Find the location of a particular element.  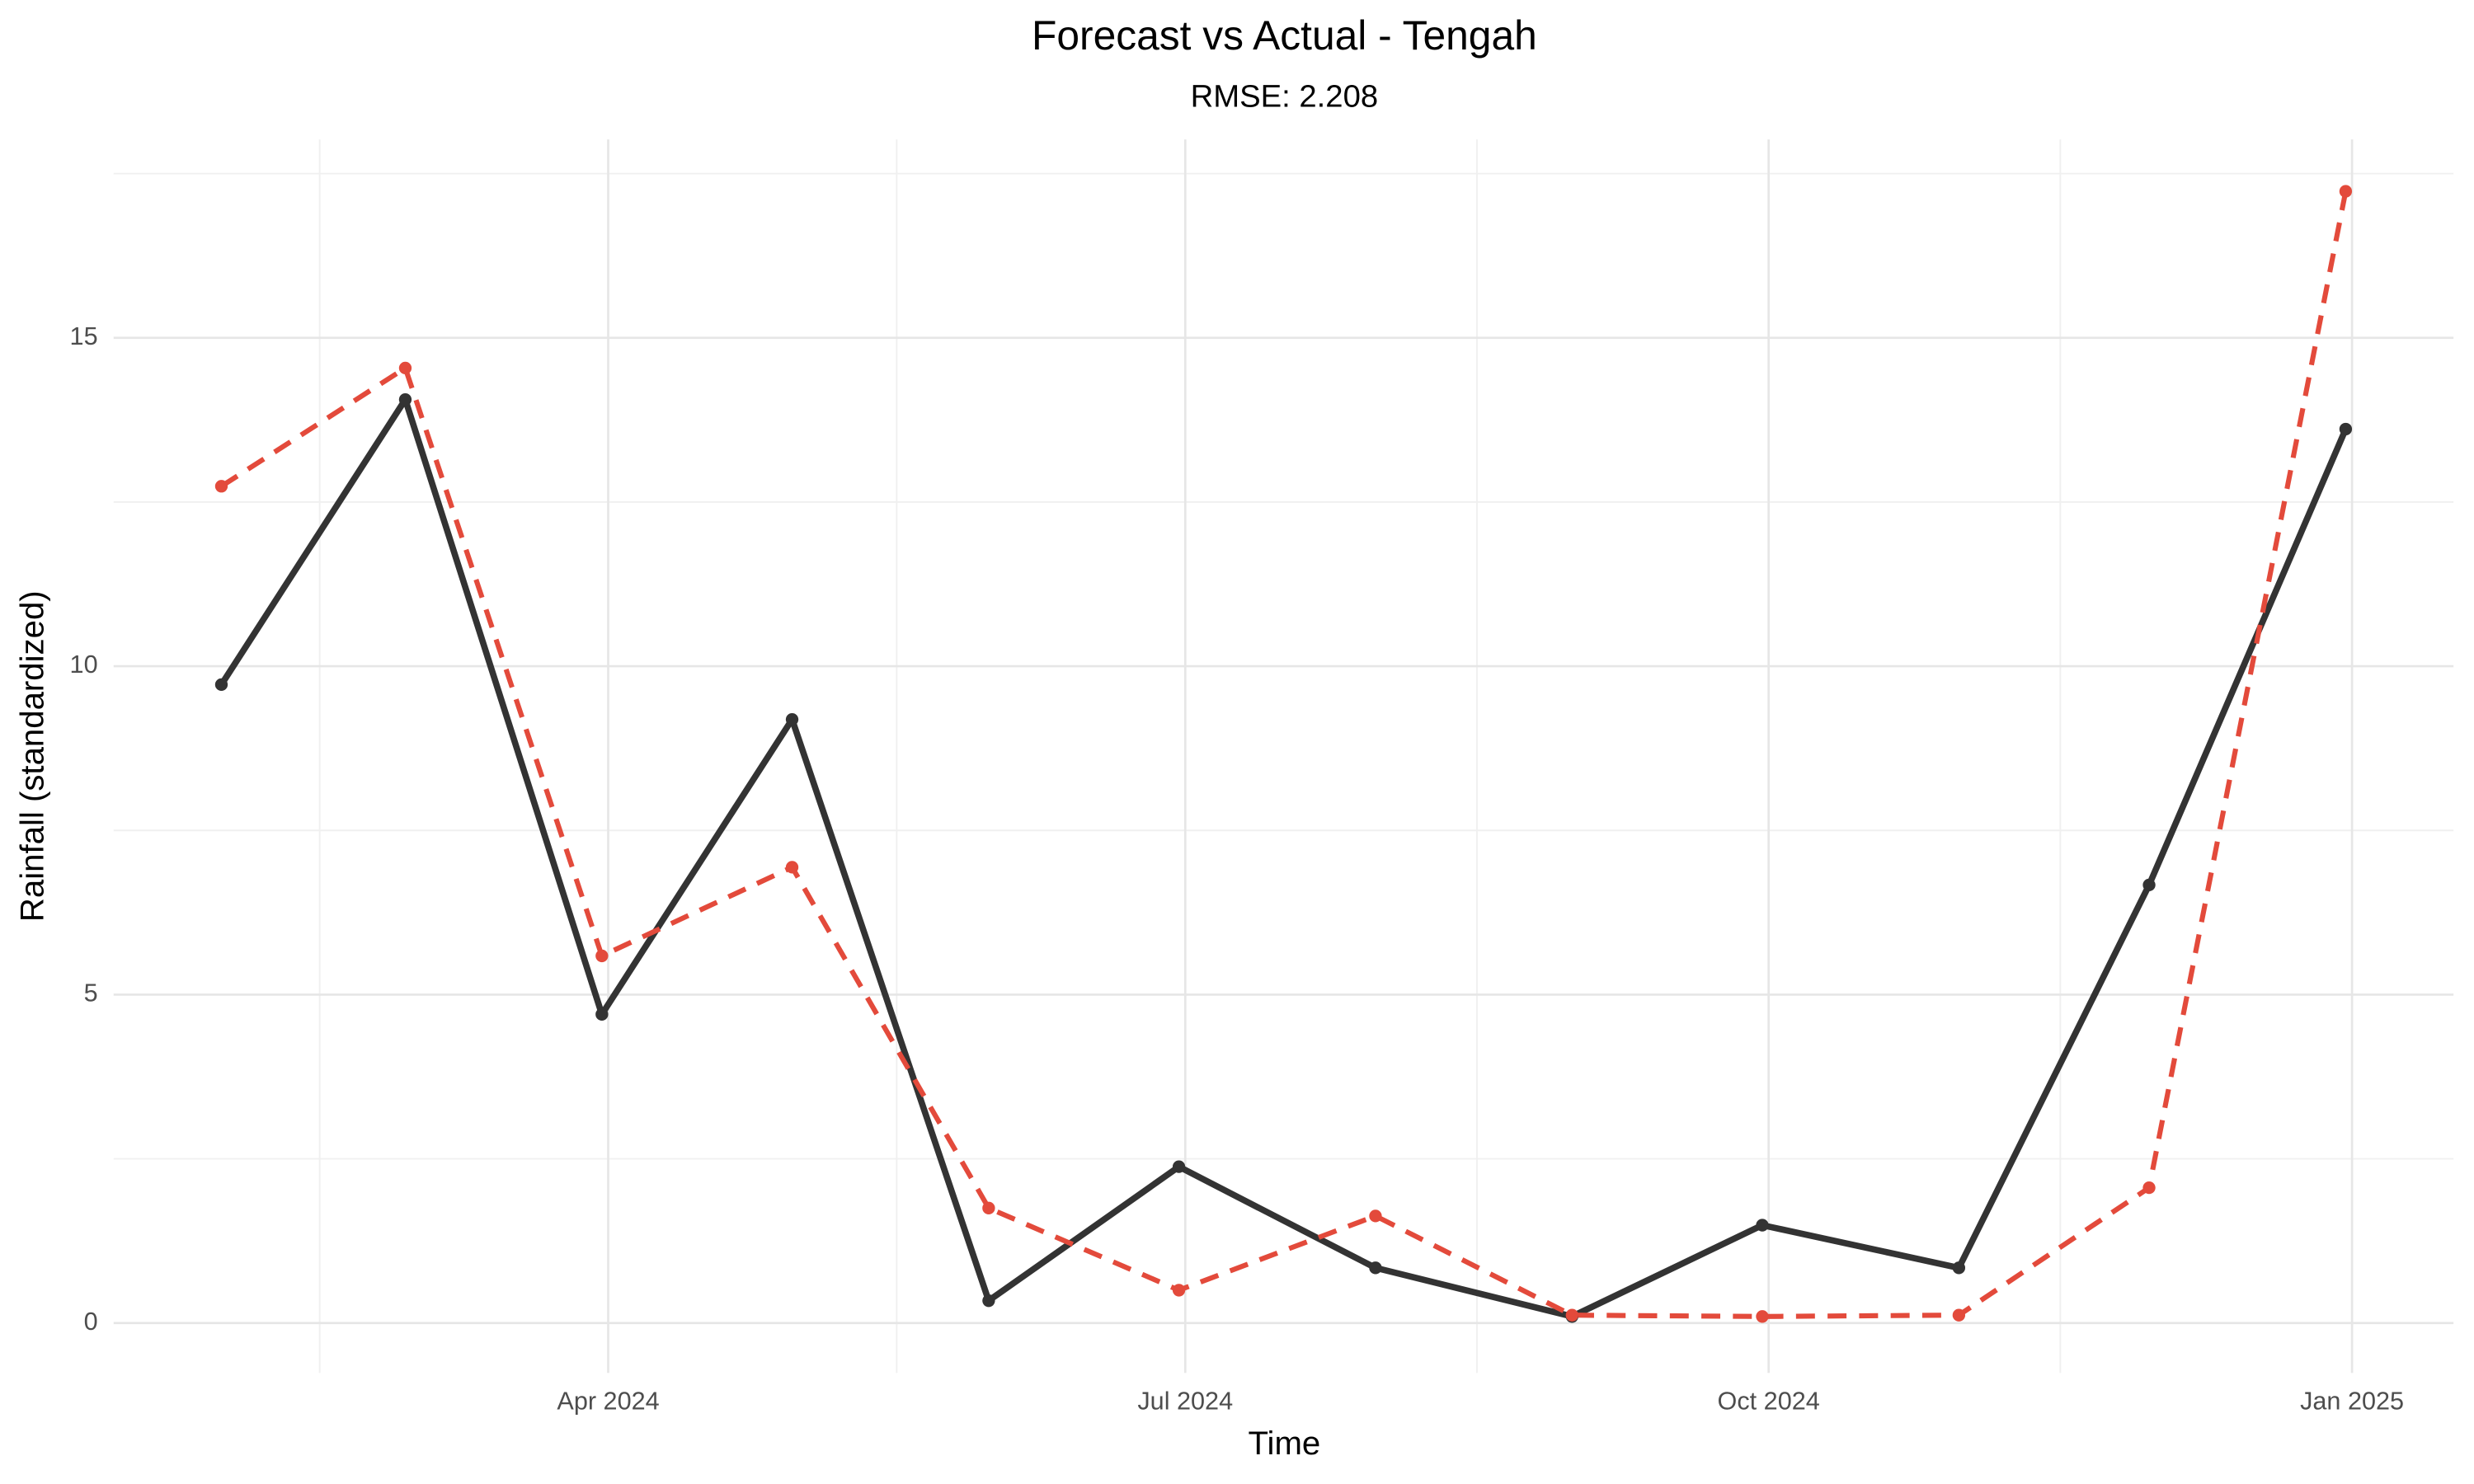

y-tick-label: 15 is located at coordinates (84, 336).